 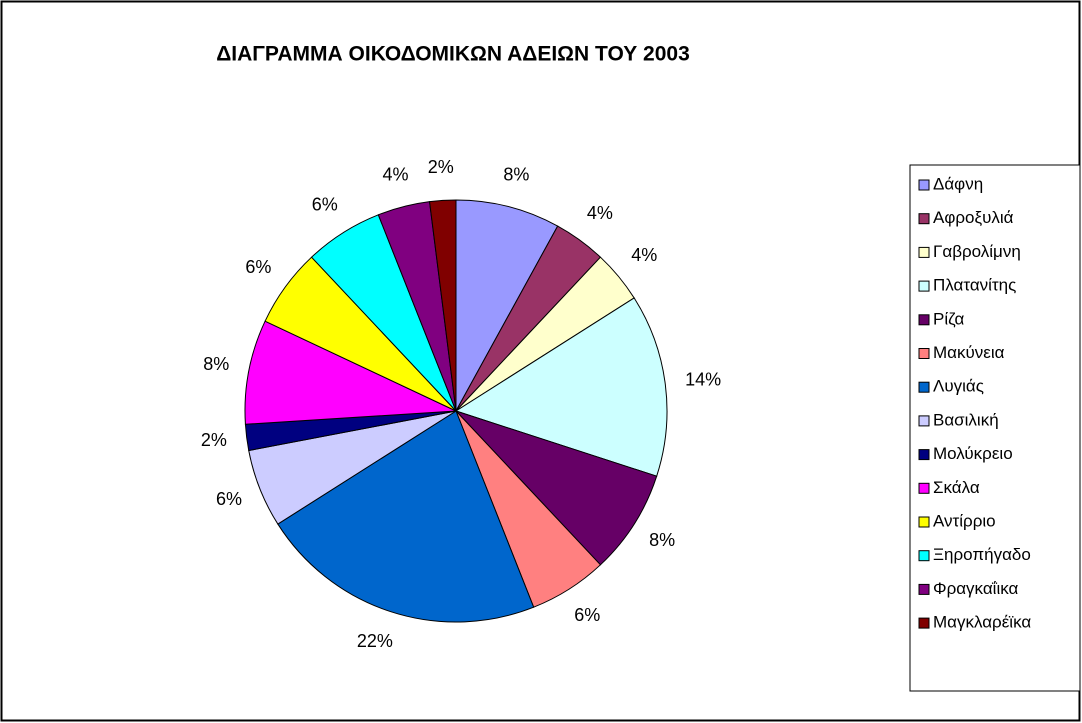 What do you see at coordinates (958, 183) in the screenshot?
I see `legend-label: Δάφνη` at bounding box center [958, 183].